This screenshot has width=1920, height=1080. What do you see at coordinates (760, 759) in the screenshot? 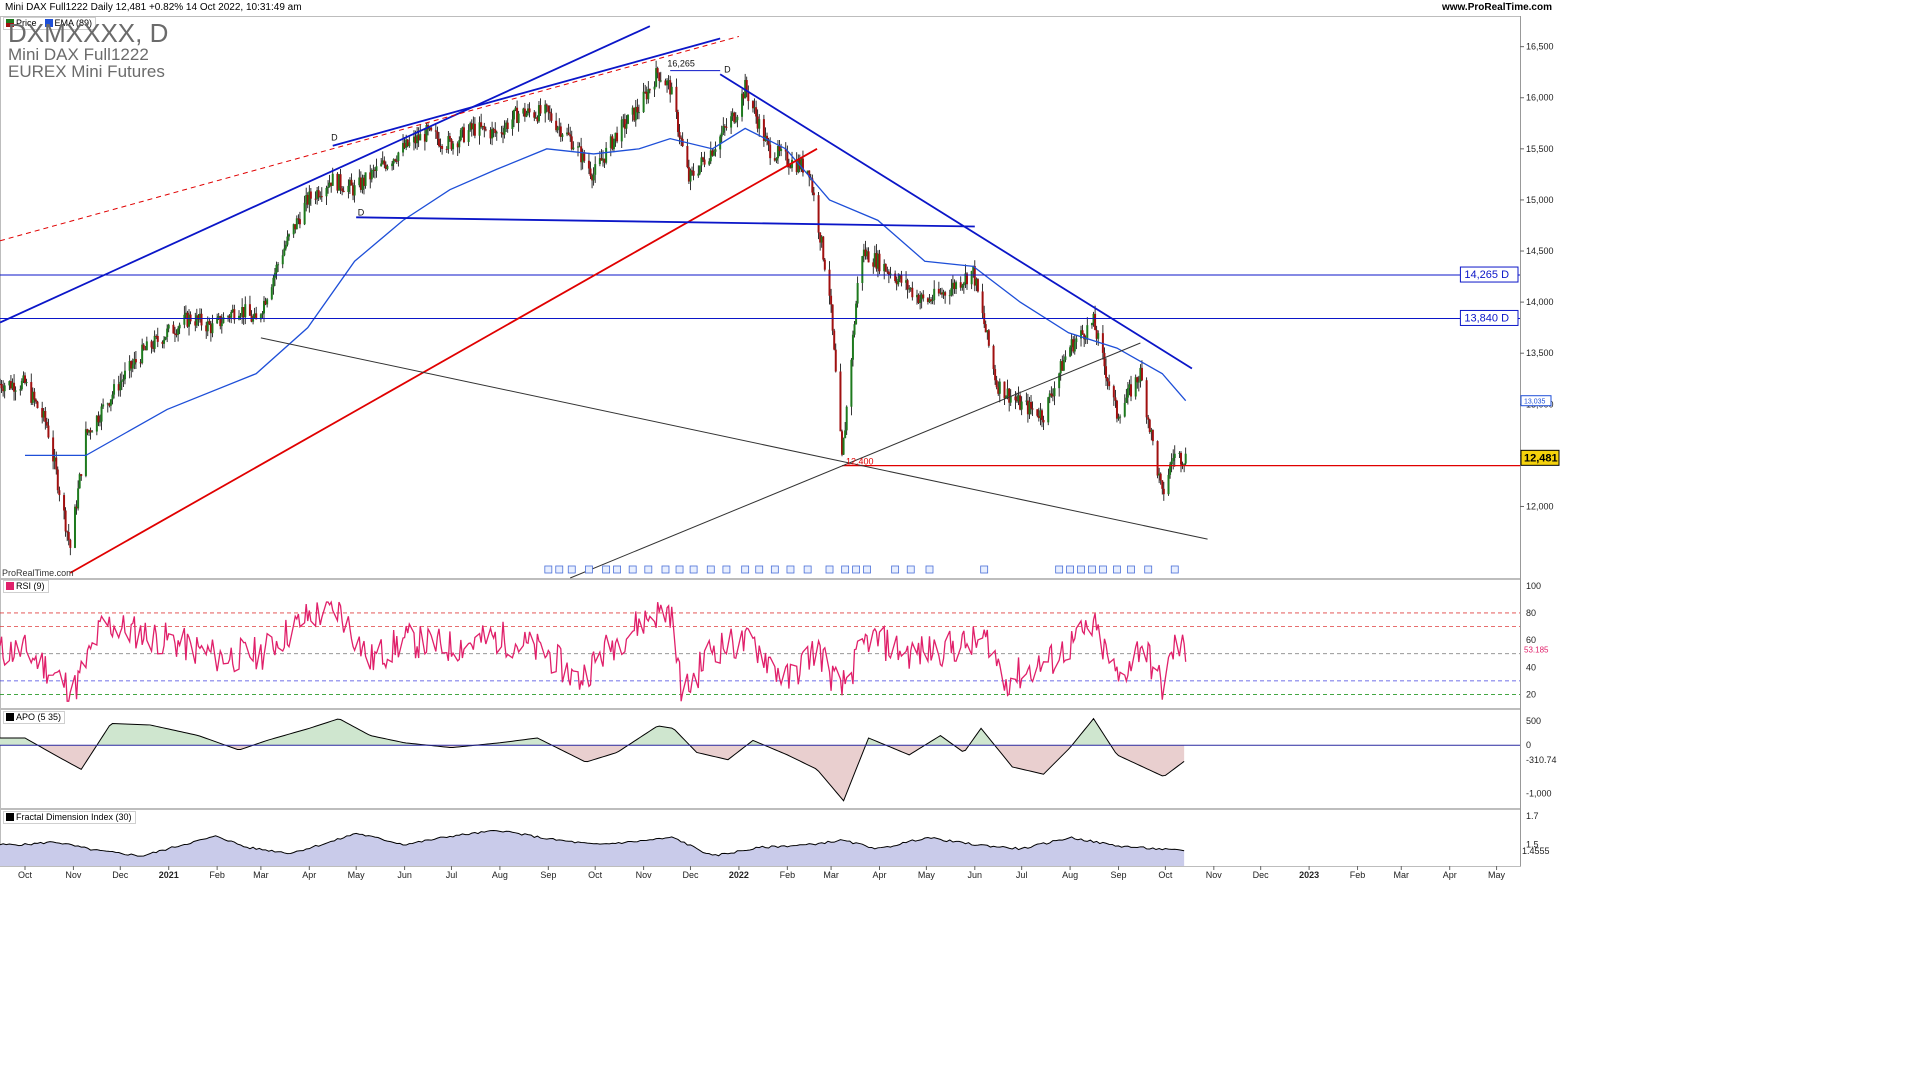
I see `apo-panel` at bounding box center [760, 759].